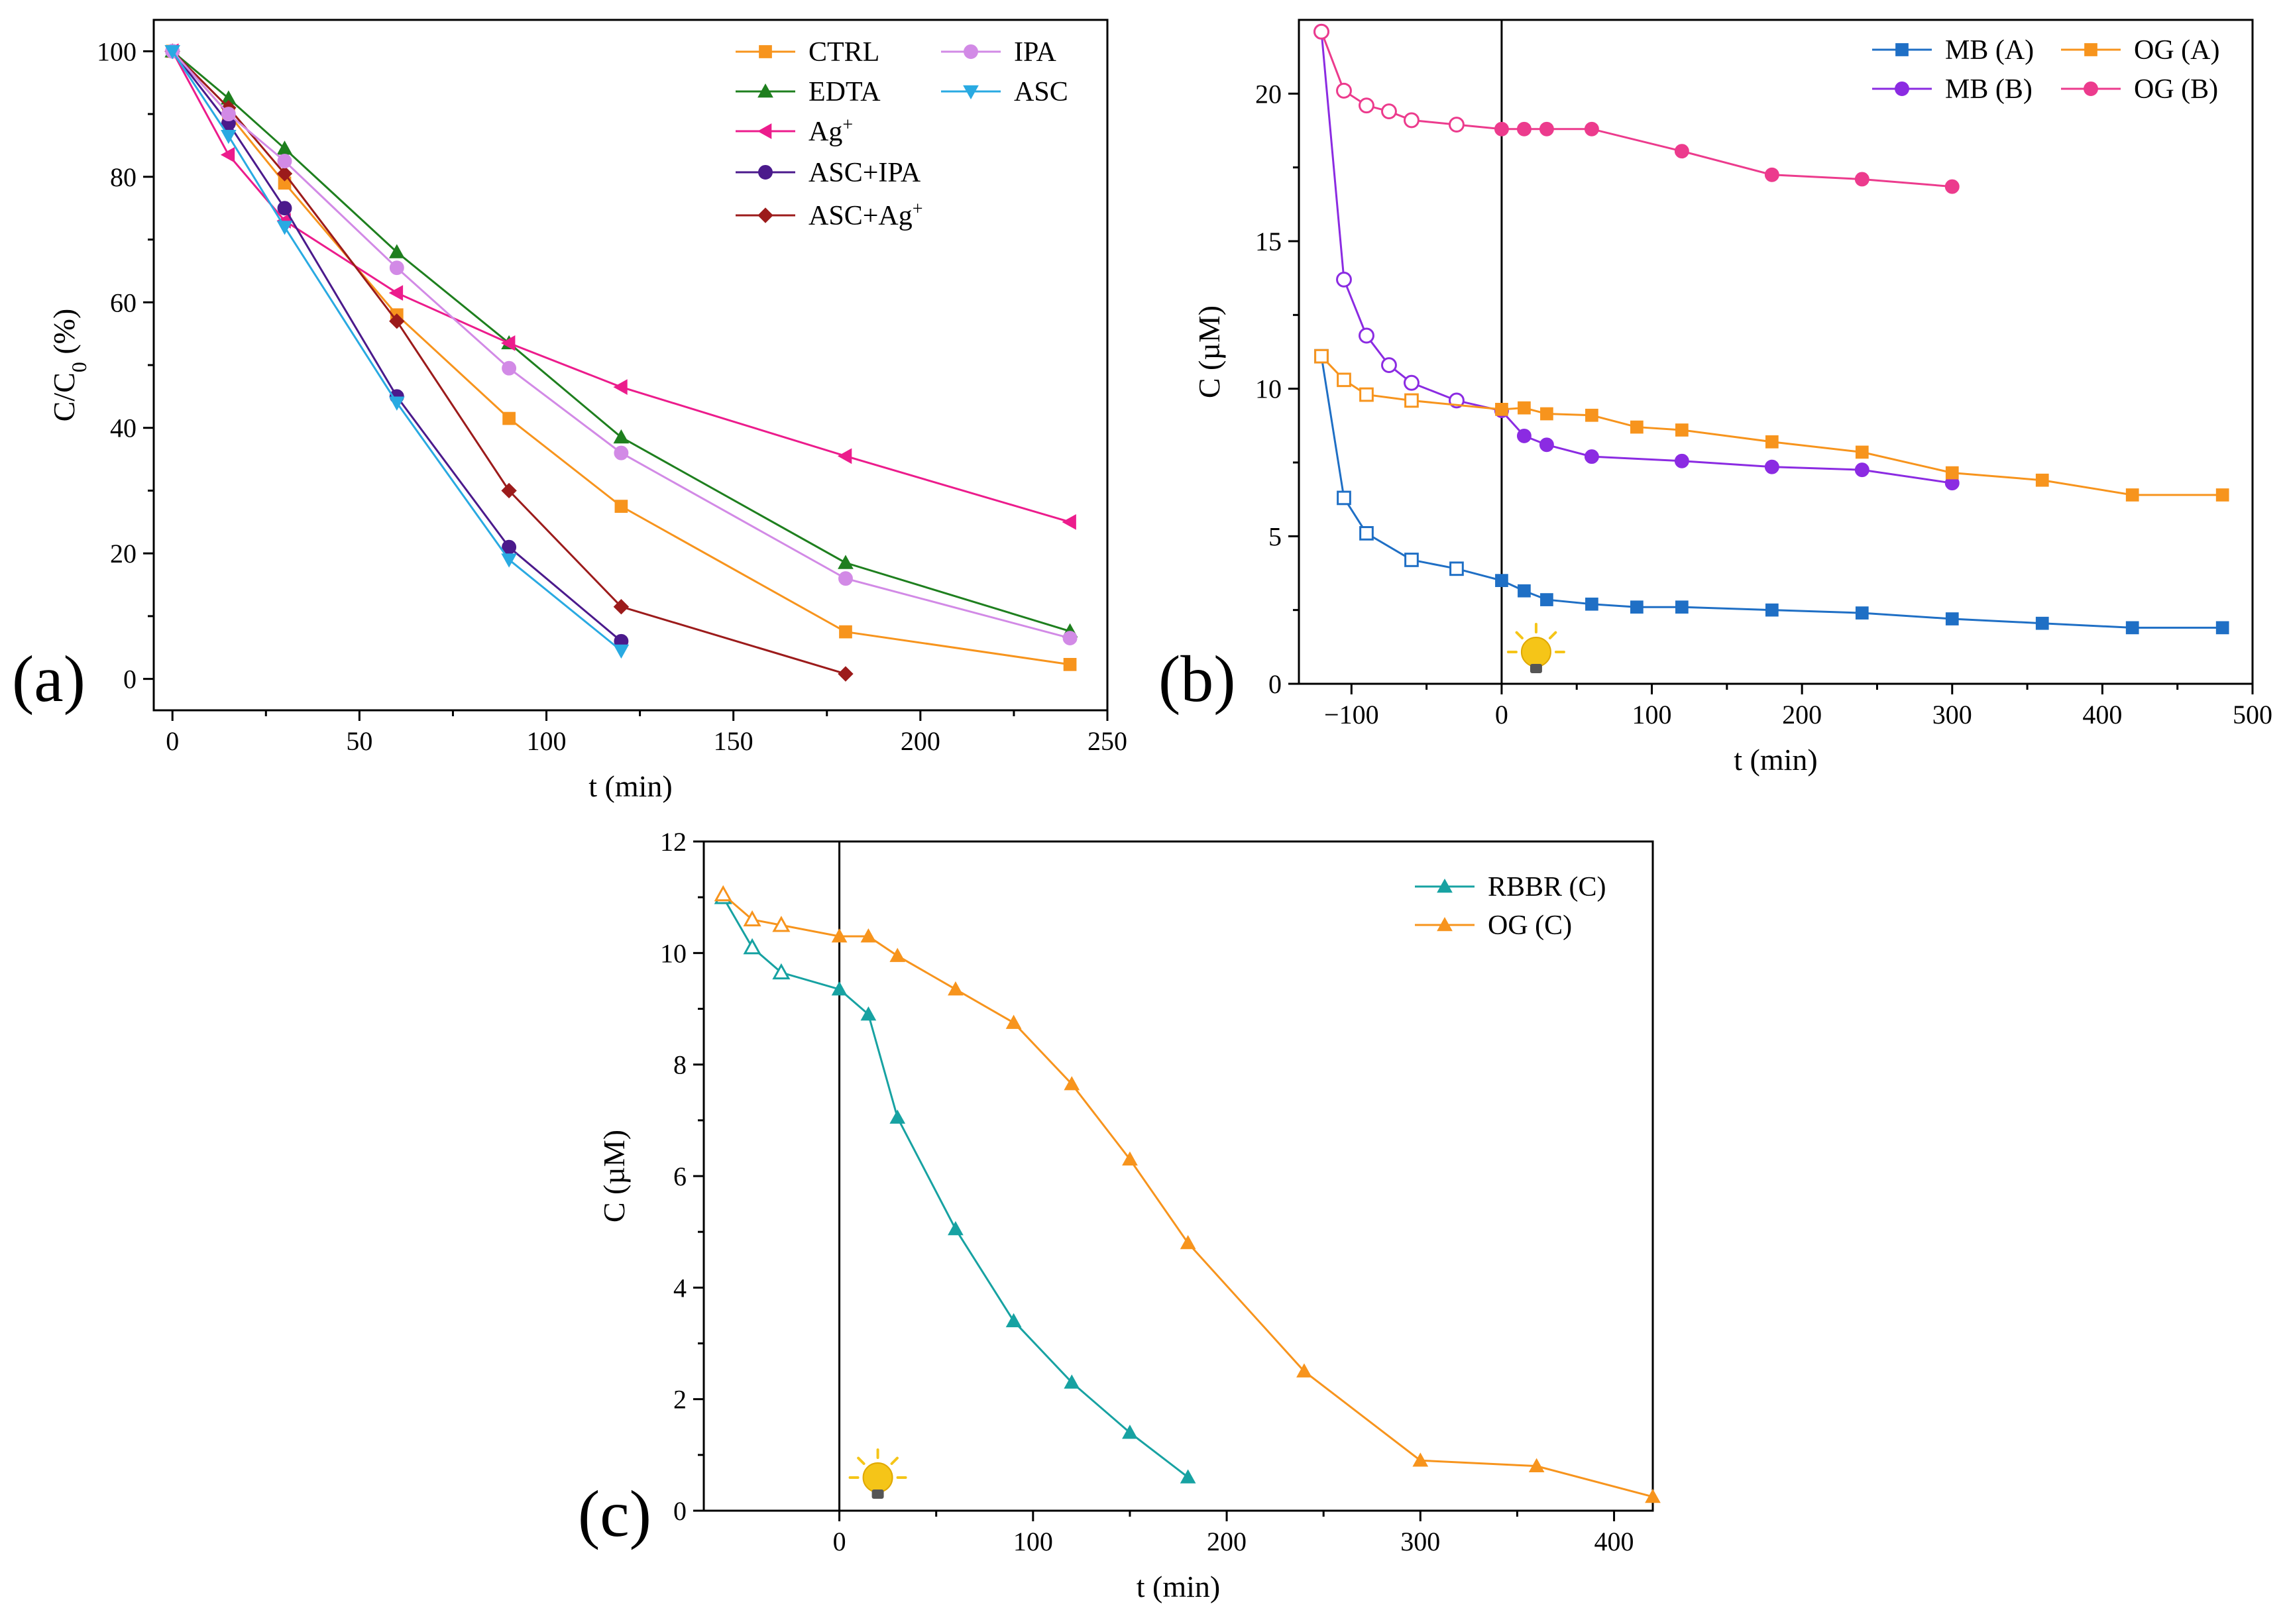  What do you see at coordinates (2252, 715) in the screenshot?
I see `x-tick-label: 500` at bounding box center [2252, 715].